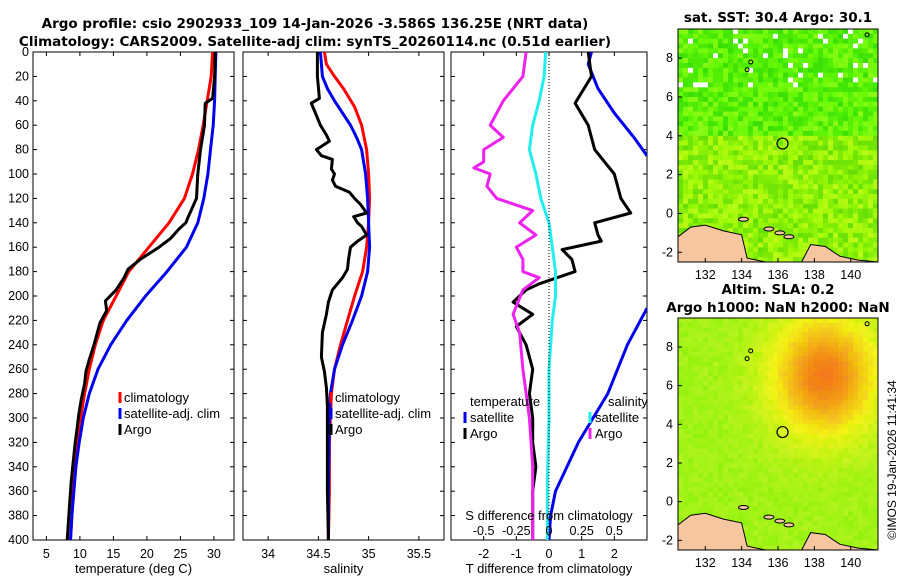  I want to click on top-axis-label: S difference from climatology, so click(549, 515).